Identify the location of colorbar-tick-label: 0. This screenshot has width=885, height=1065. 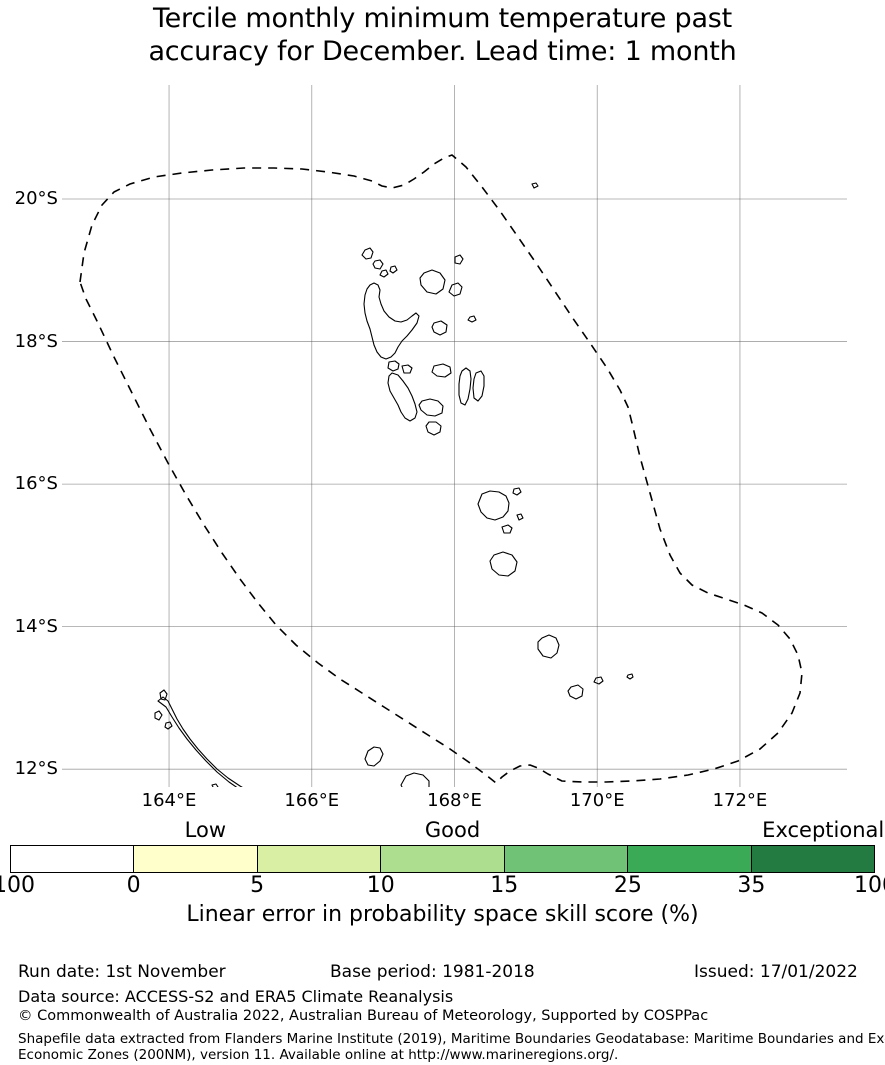
(133, 885).